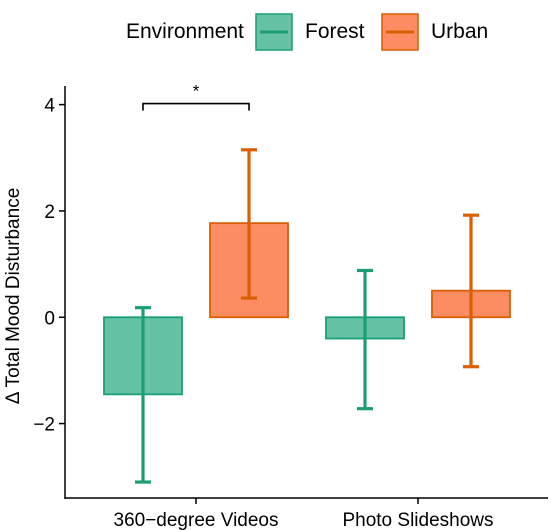  What do you see at coordinates (459, 31) in the screenshot?
I see `legend-label-urban: Urban` at bounding box center [459, 31].